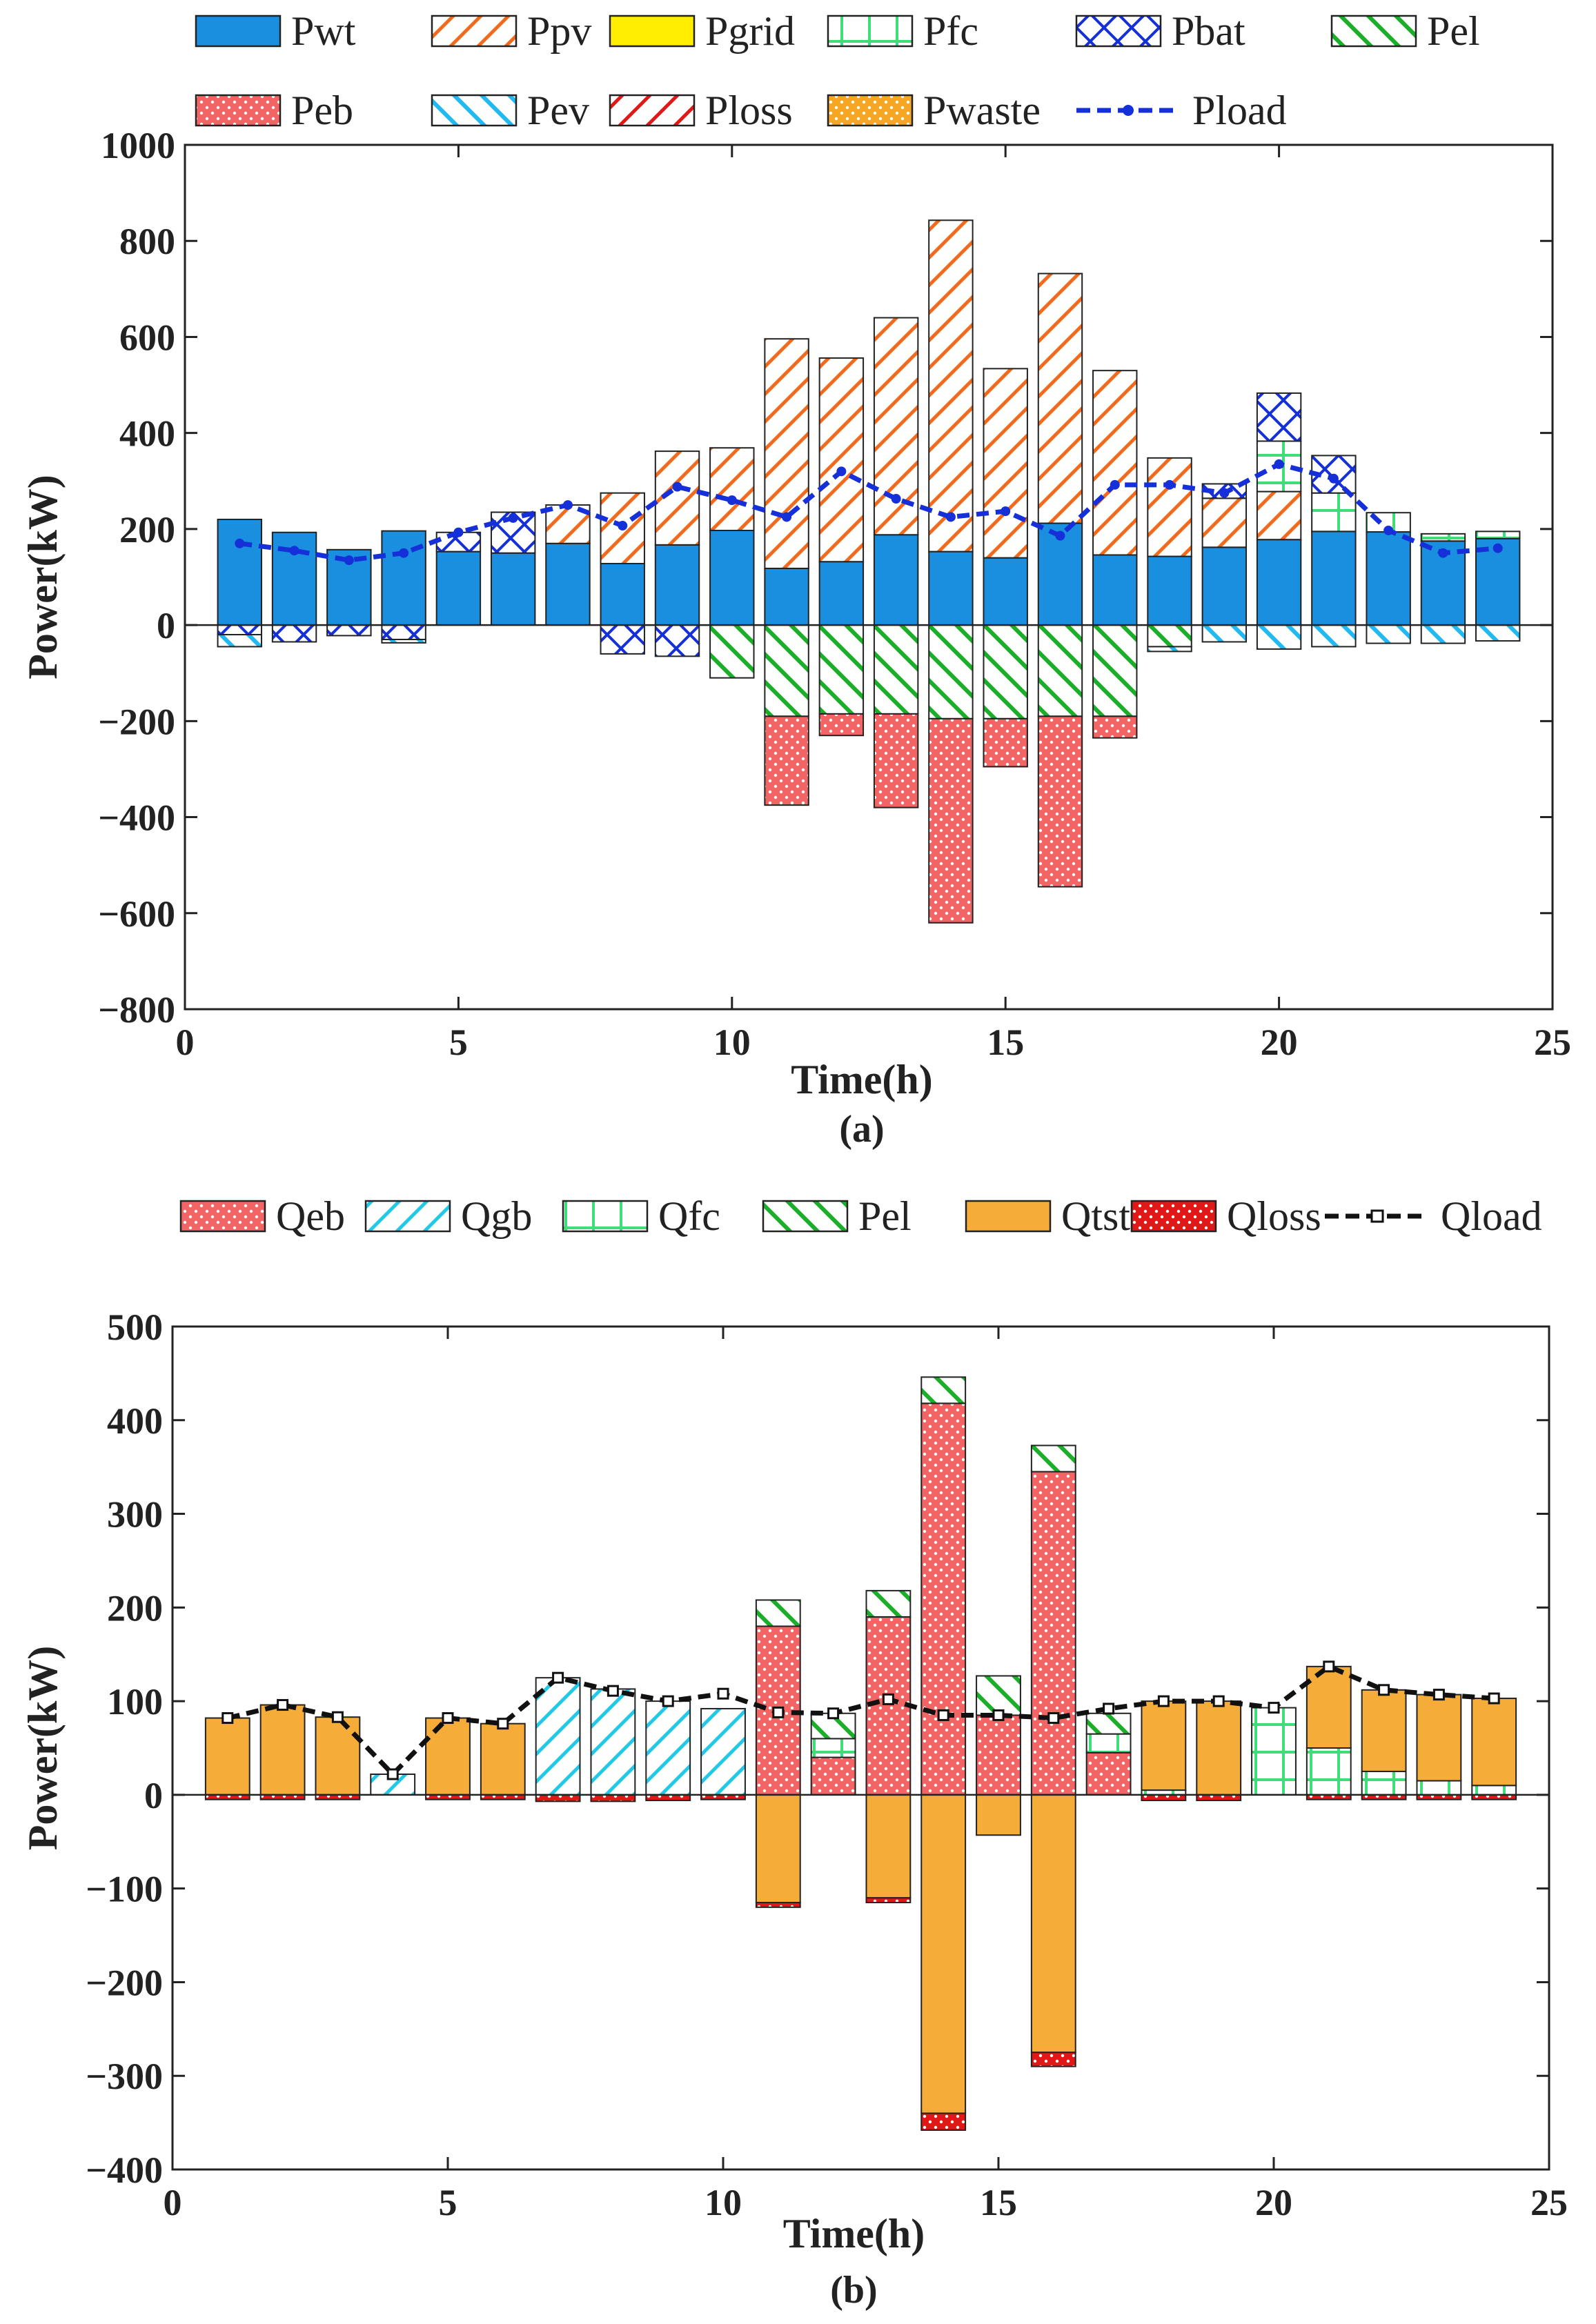 Image resolution: width=1596 pixels, height=2324 pixels. Describe the element at coordinates (475, 31) in the screenshot. I see `legend-swatch-ppv` at that location.